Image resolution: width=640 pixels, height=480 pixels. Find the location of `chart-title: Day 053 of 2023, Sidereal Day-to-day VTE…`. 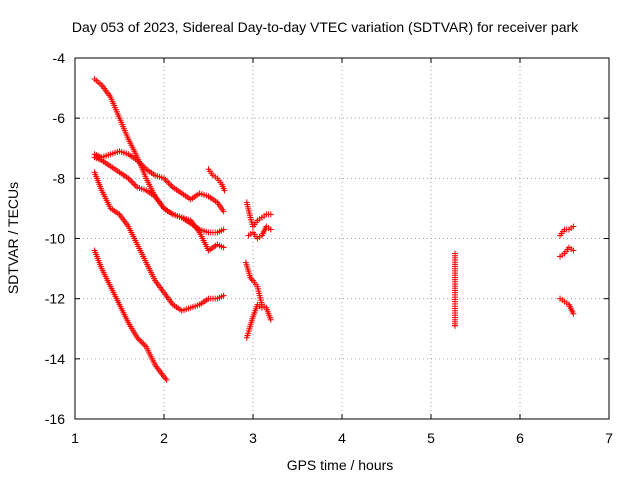

chart-title: Day 053 of 2023, Sidereal Day-to-day VTE… is located at coordinates (325, 27).